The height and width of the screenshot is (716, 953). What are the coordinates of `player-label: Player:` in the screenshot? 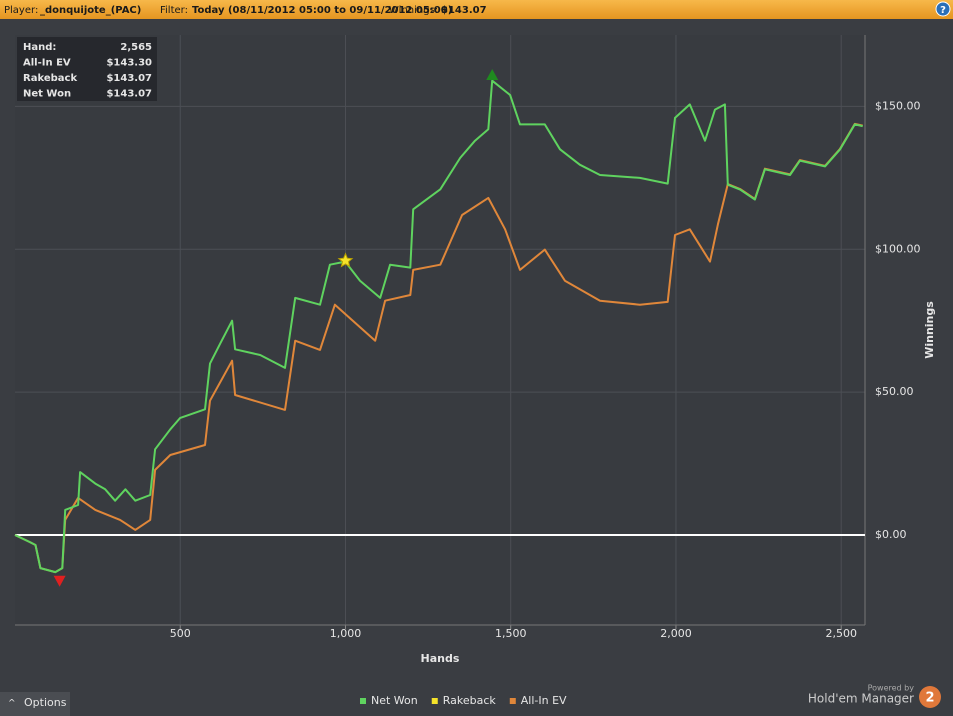 It's located at (21, 10).